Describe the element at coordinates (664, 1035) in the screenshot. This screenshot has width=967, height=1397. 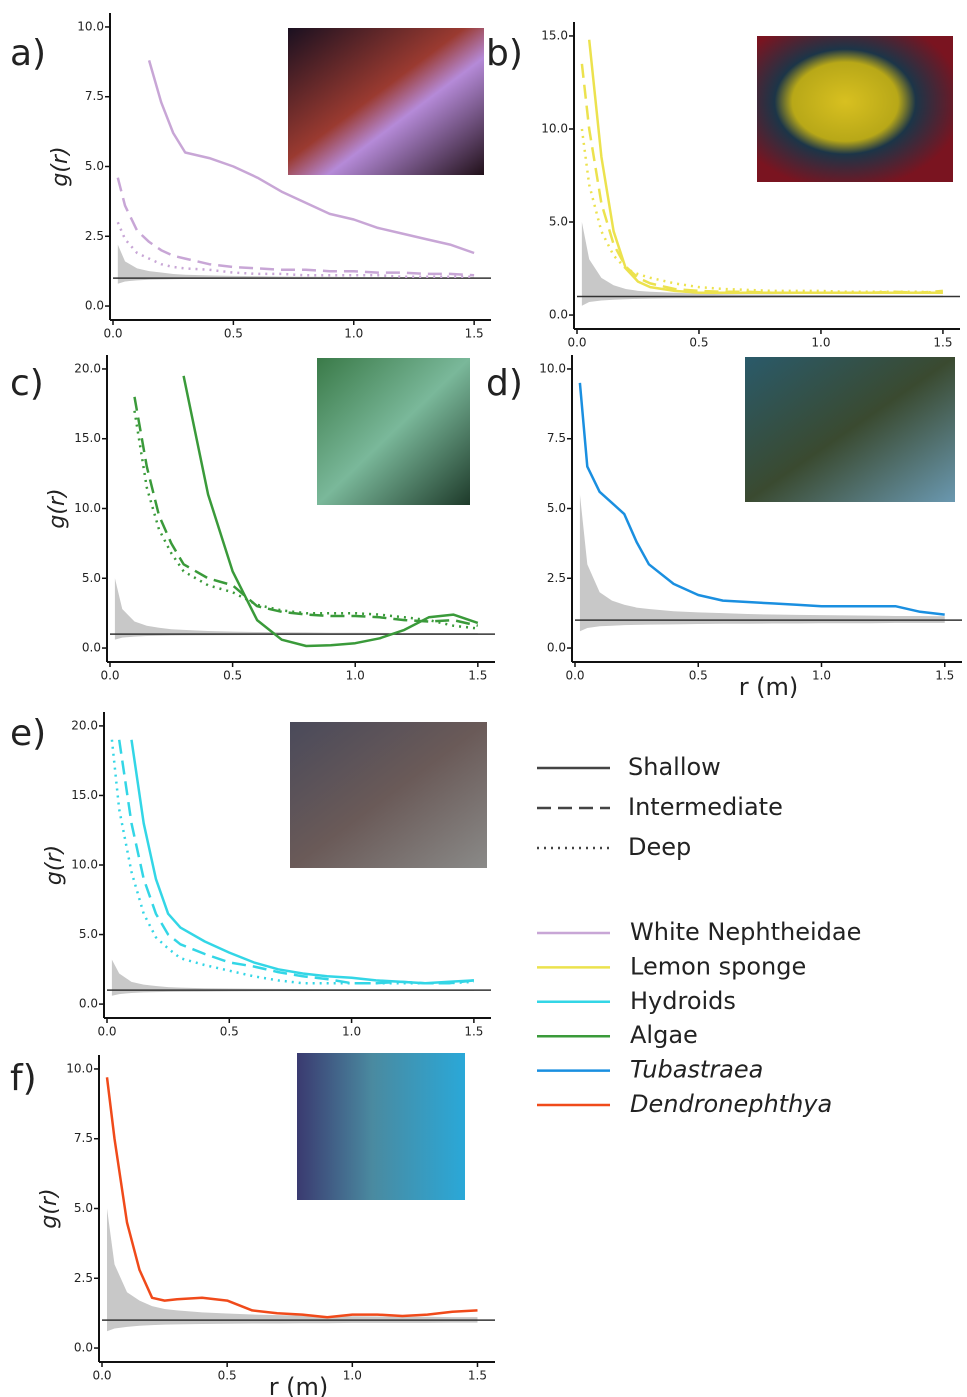
I see `legend-label: Algae` at that location.